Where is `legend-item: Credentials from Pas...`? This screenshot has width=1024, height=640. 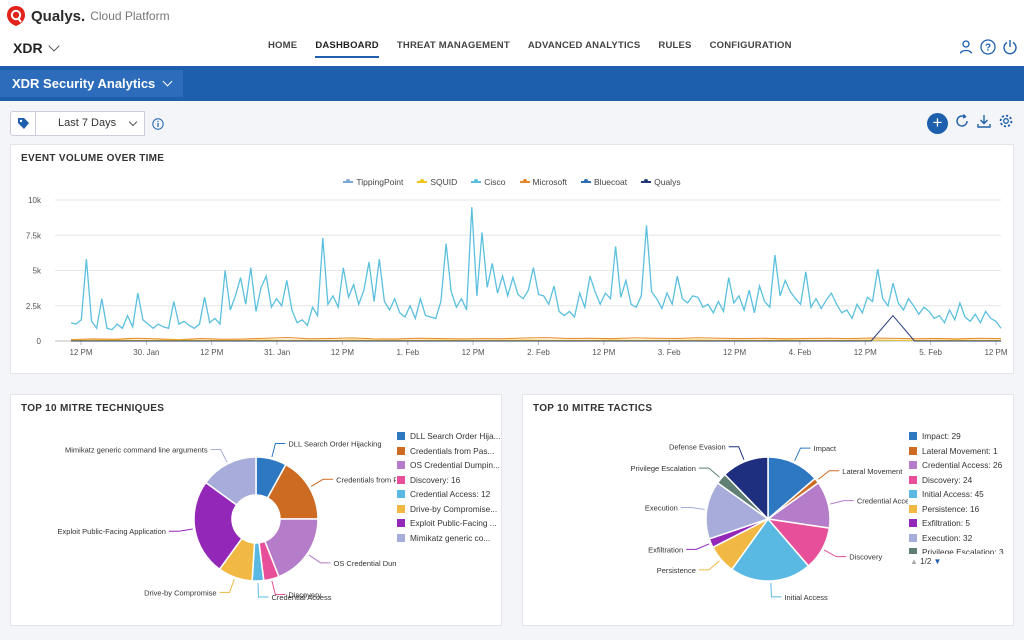
legend-item: Credentials from Pas... is located at coordinates (449, 451).